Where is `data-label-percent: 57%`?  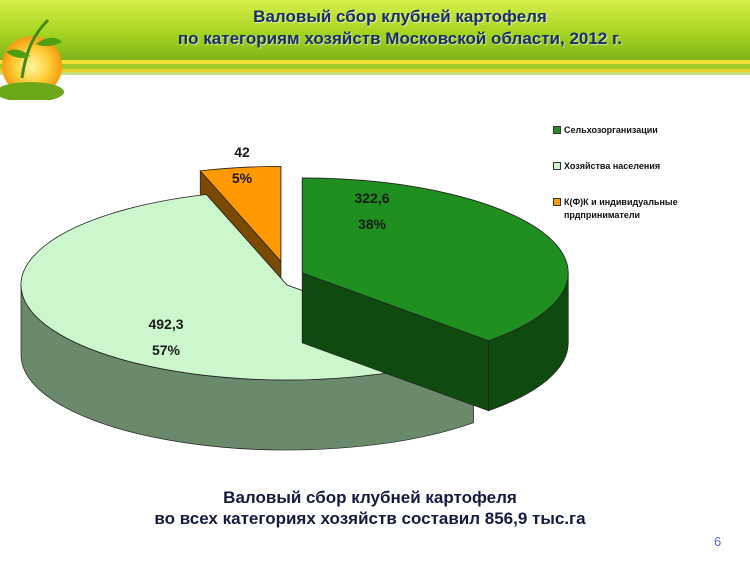 data-label-percent: 57% is located at coordinates (166, 350).